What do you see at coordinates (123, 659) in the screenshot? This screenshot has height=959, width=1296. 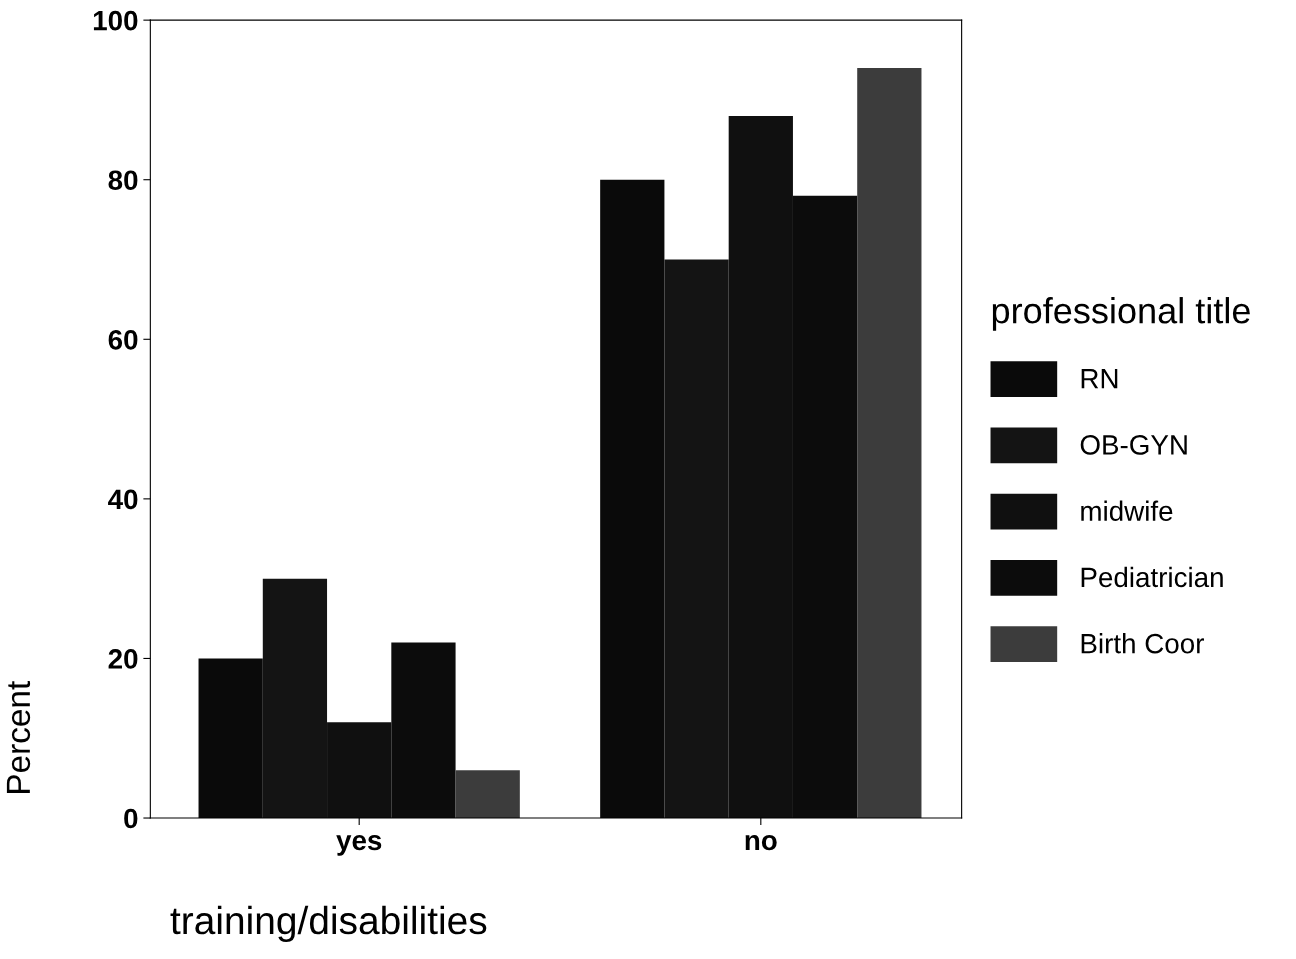 I see `y-tick-label: 20` at bounding box center [123, 659].